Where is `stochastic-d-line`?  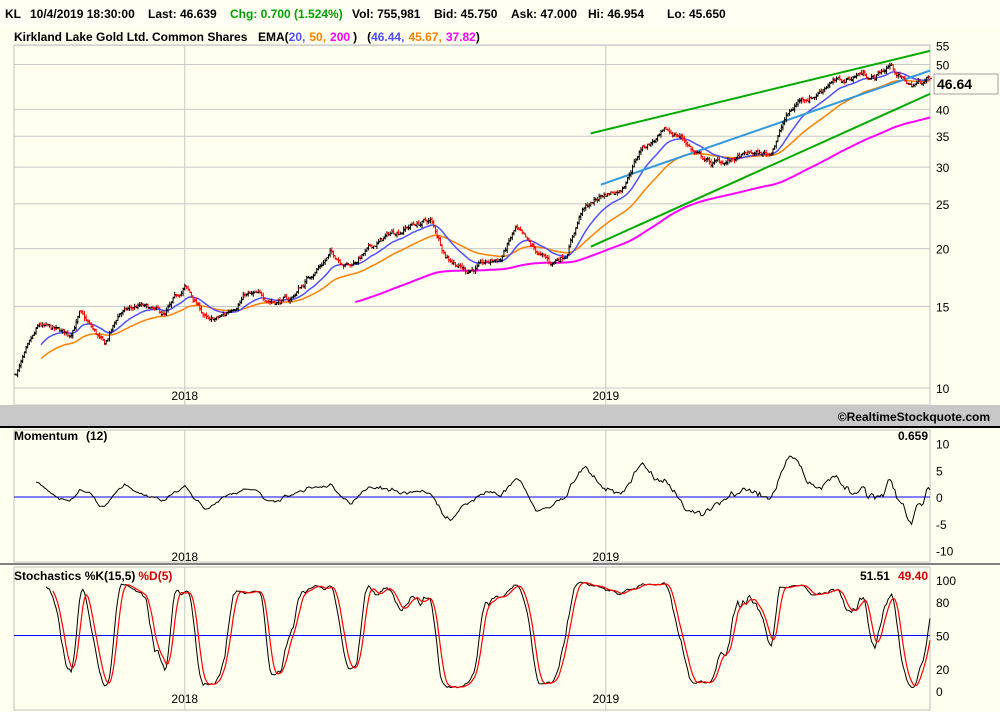 stochastic-d-line is located at coordinates (491, 634).